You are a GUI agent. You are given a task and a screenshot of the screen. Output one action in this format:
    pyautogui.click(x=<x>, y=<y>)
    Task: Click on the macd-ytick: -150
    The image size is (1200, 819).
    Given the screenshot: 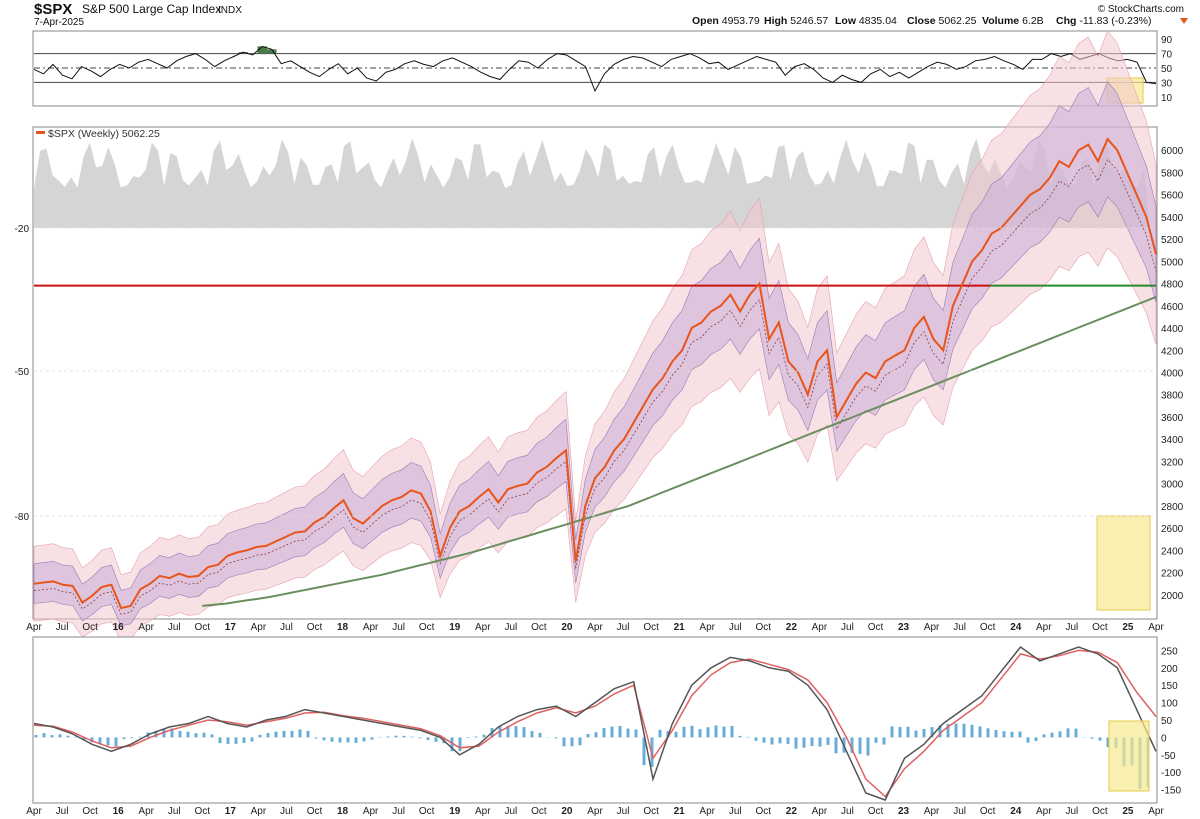 What is the action you would take?
    pyautogui.click(x=1171, y=791)
    